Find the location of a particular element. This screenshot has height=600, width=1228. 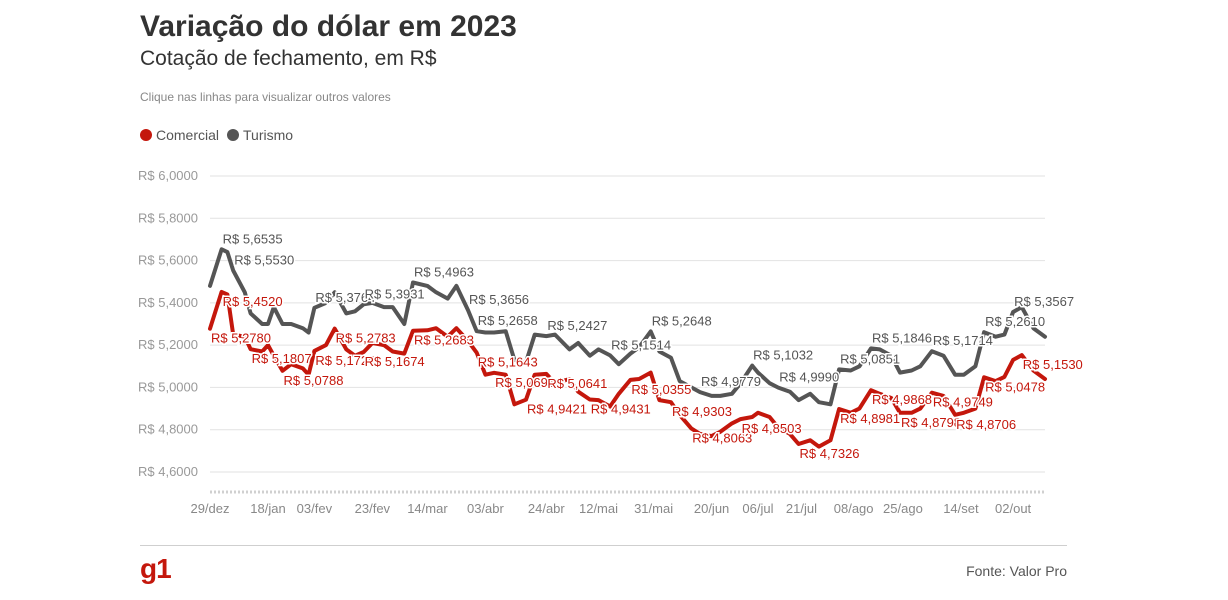

data-label: R$ 5,1514 is located at coordinates (641, 344).